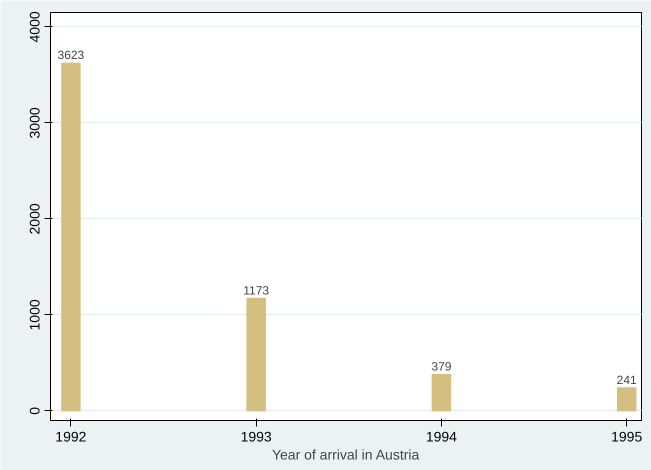 The image size is (651, 470). I want to click on data-label: 1173, so click(256, 290).